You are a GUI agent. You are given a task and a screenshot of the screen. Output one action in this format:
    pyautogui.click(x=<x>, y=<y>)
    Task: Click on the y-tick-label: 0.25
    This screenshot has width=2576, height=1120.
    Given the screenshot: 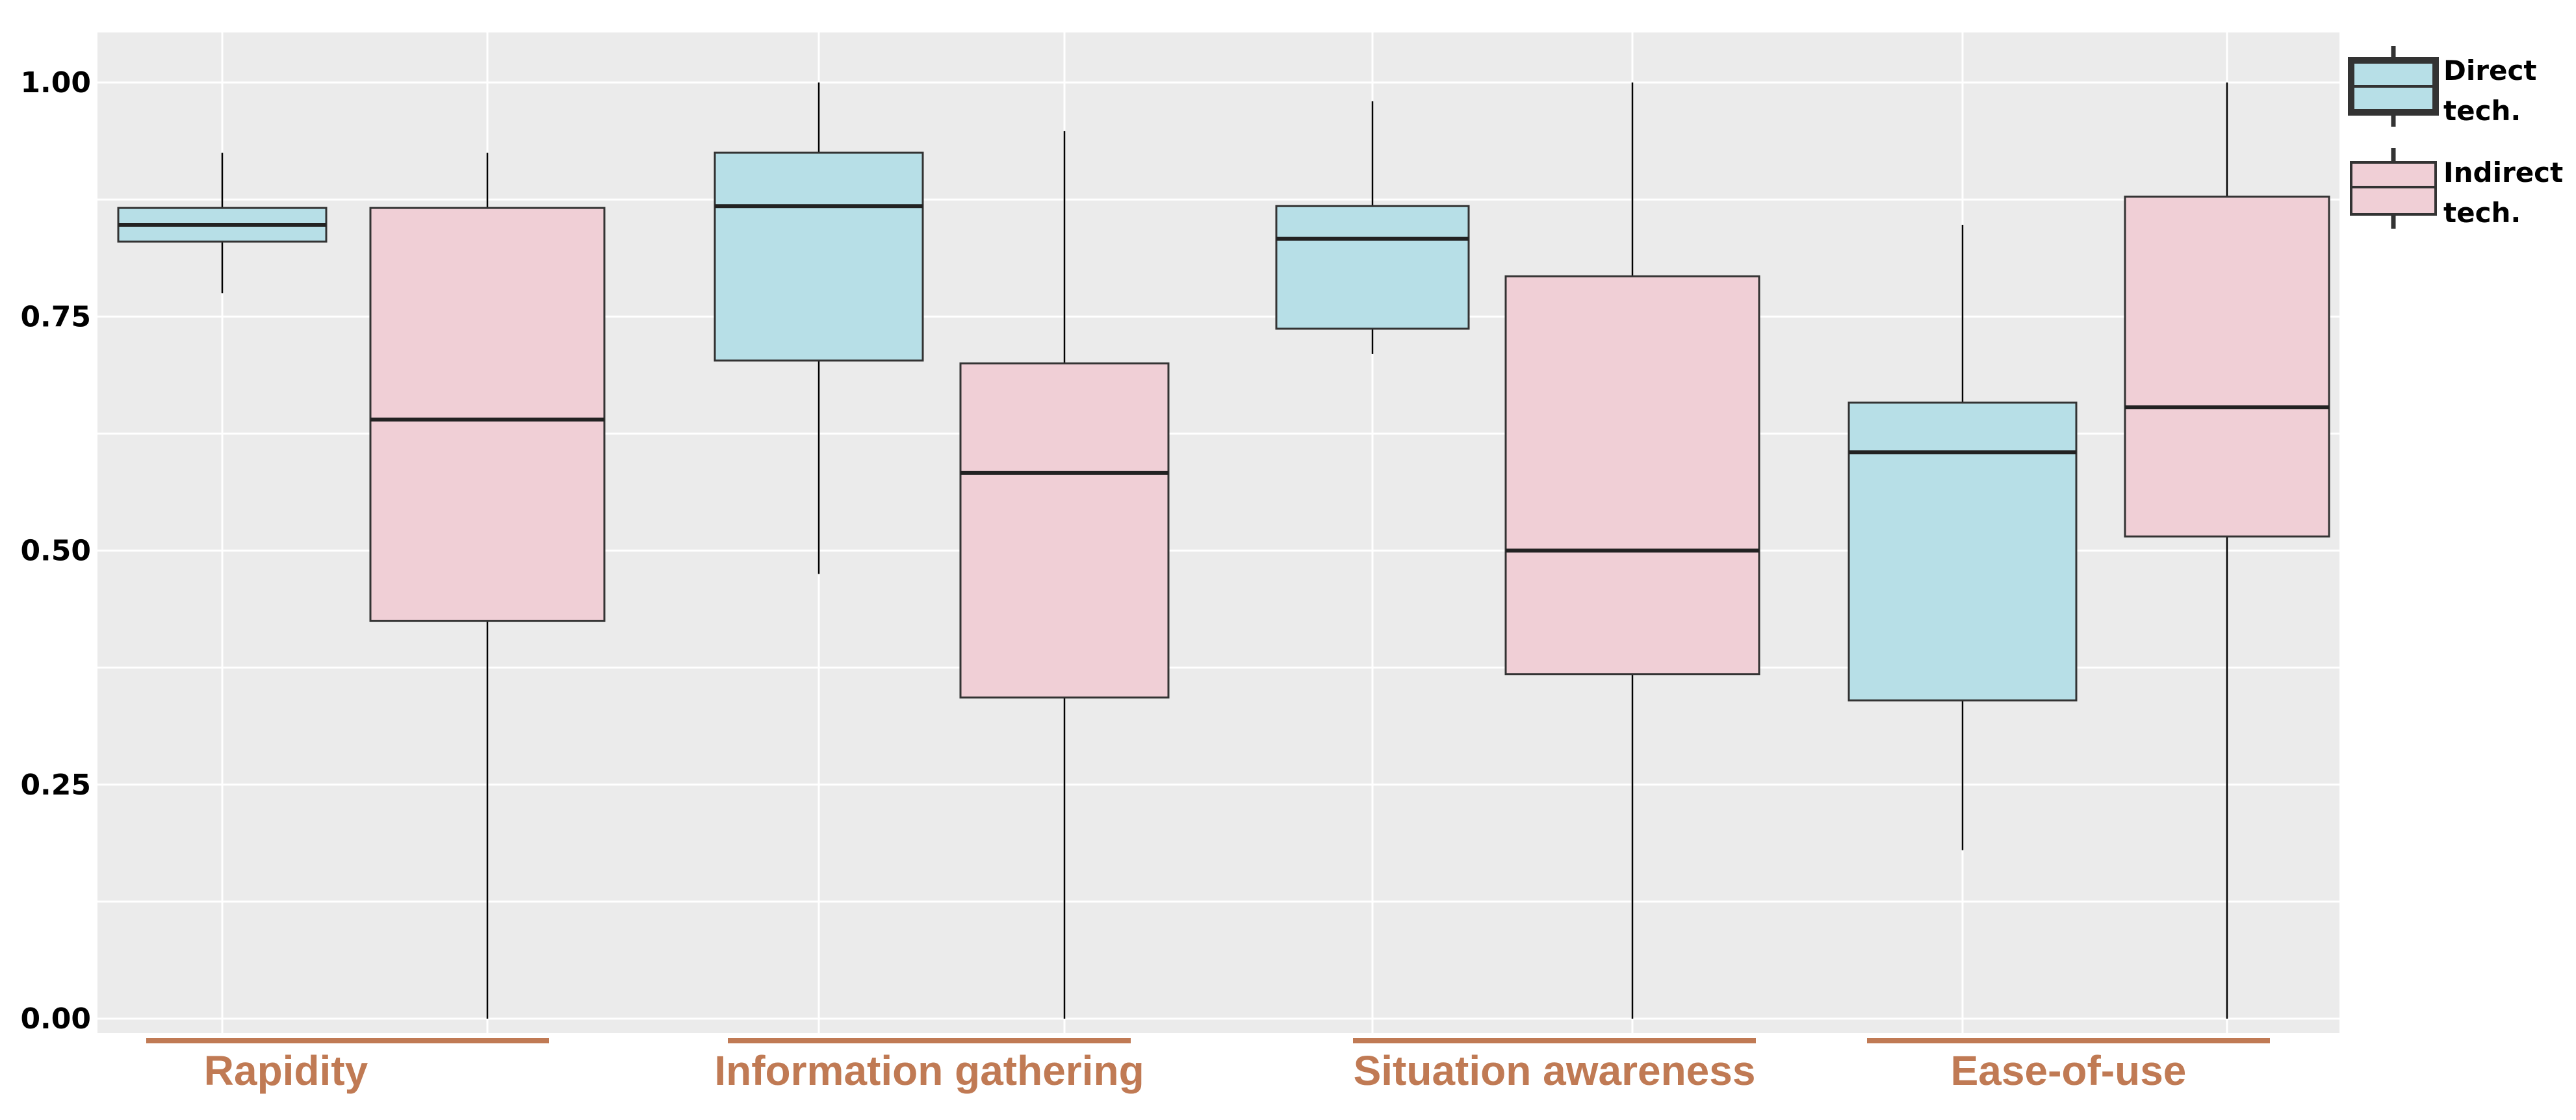 What is the action you would take?
    pyautogui.click(x=56, y=785)
    